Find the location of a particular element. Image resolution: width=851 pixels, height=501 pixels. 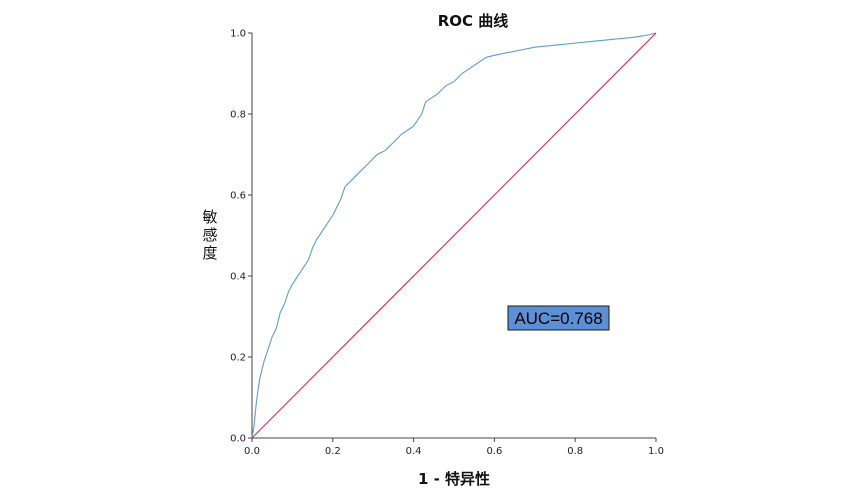

x-tick-label: 0.8 is located at coordinates (575, 451).